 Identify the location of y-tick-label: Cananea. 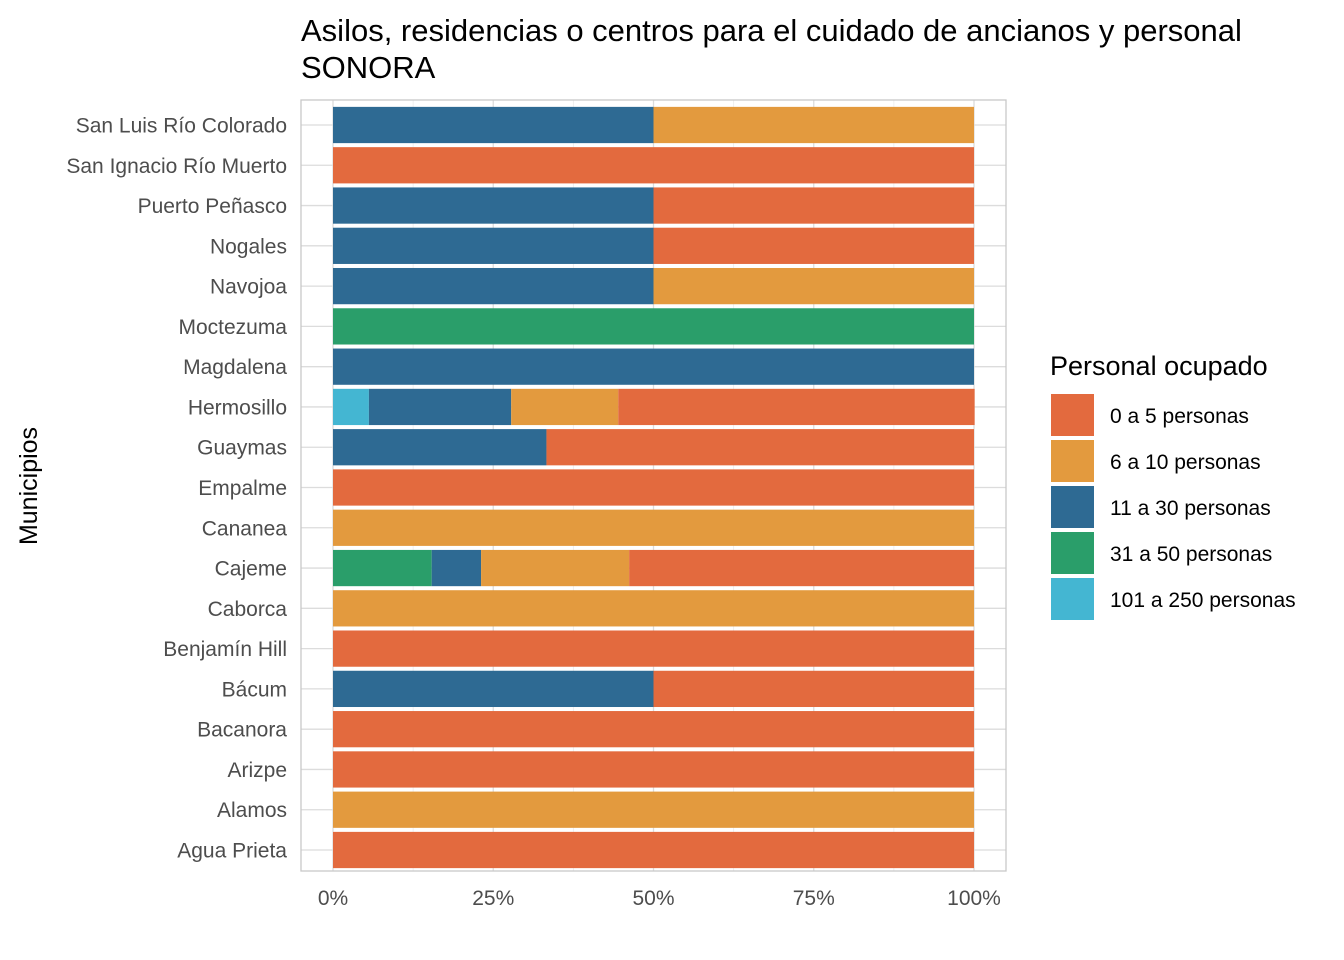
(245, 528).